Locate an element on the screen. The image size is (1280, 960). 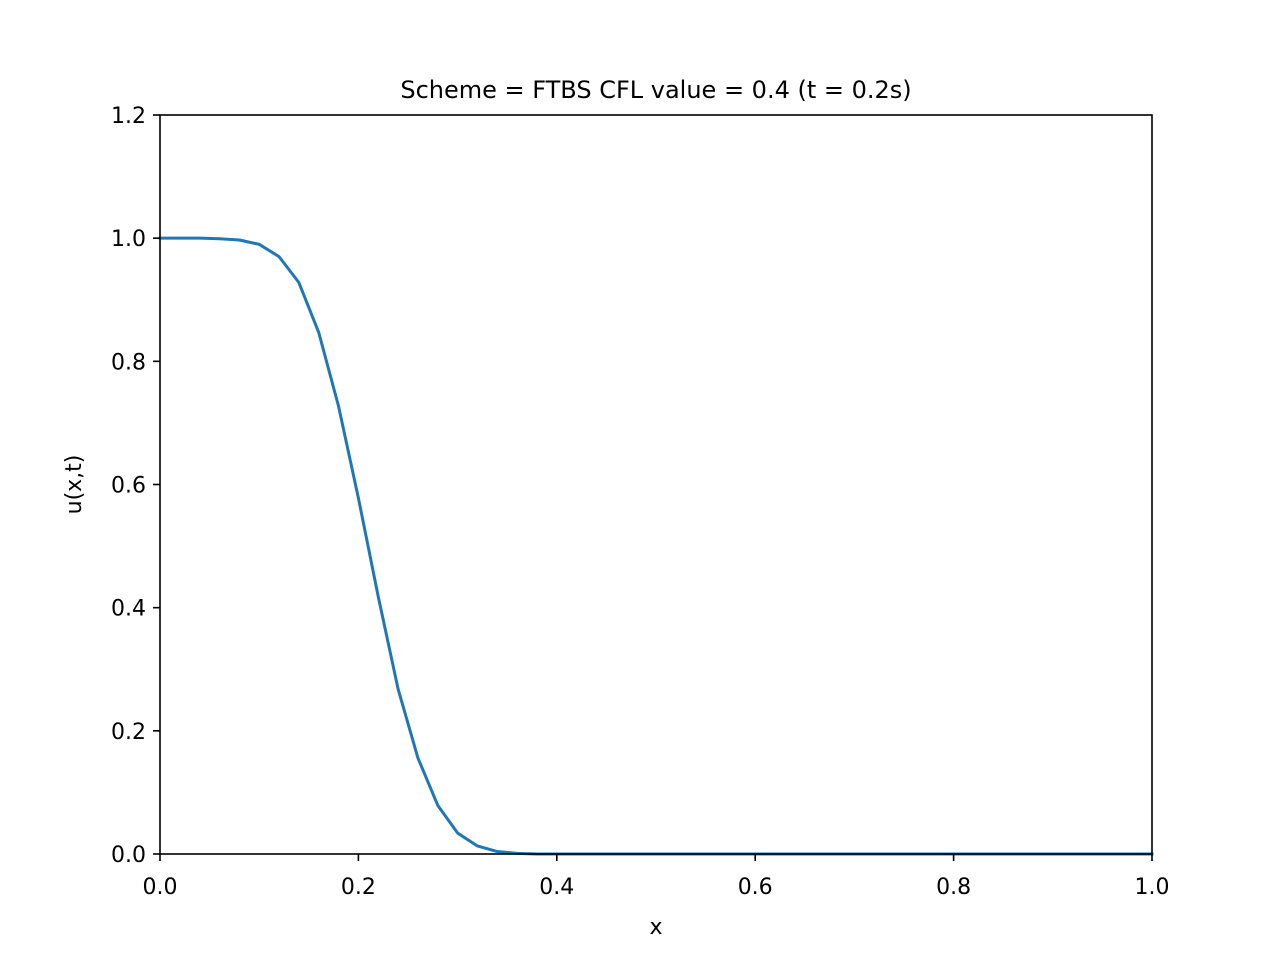
x-axis-ticks: 0.0 0.2 0.4 0.6 0.8 1.0 is located at coordinates (656, 877).